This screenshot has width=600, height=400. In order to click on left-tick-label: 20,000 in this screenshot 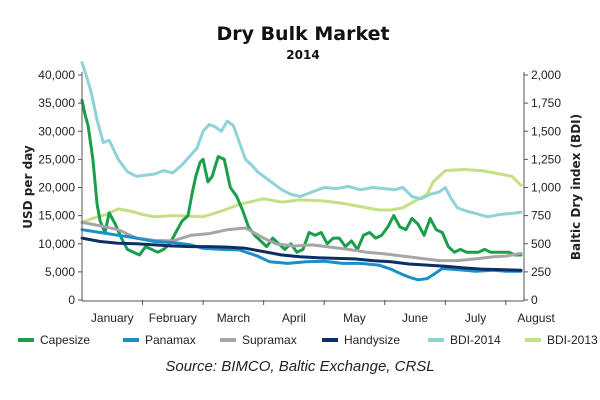, I will do `click(56, 188)`.